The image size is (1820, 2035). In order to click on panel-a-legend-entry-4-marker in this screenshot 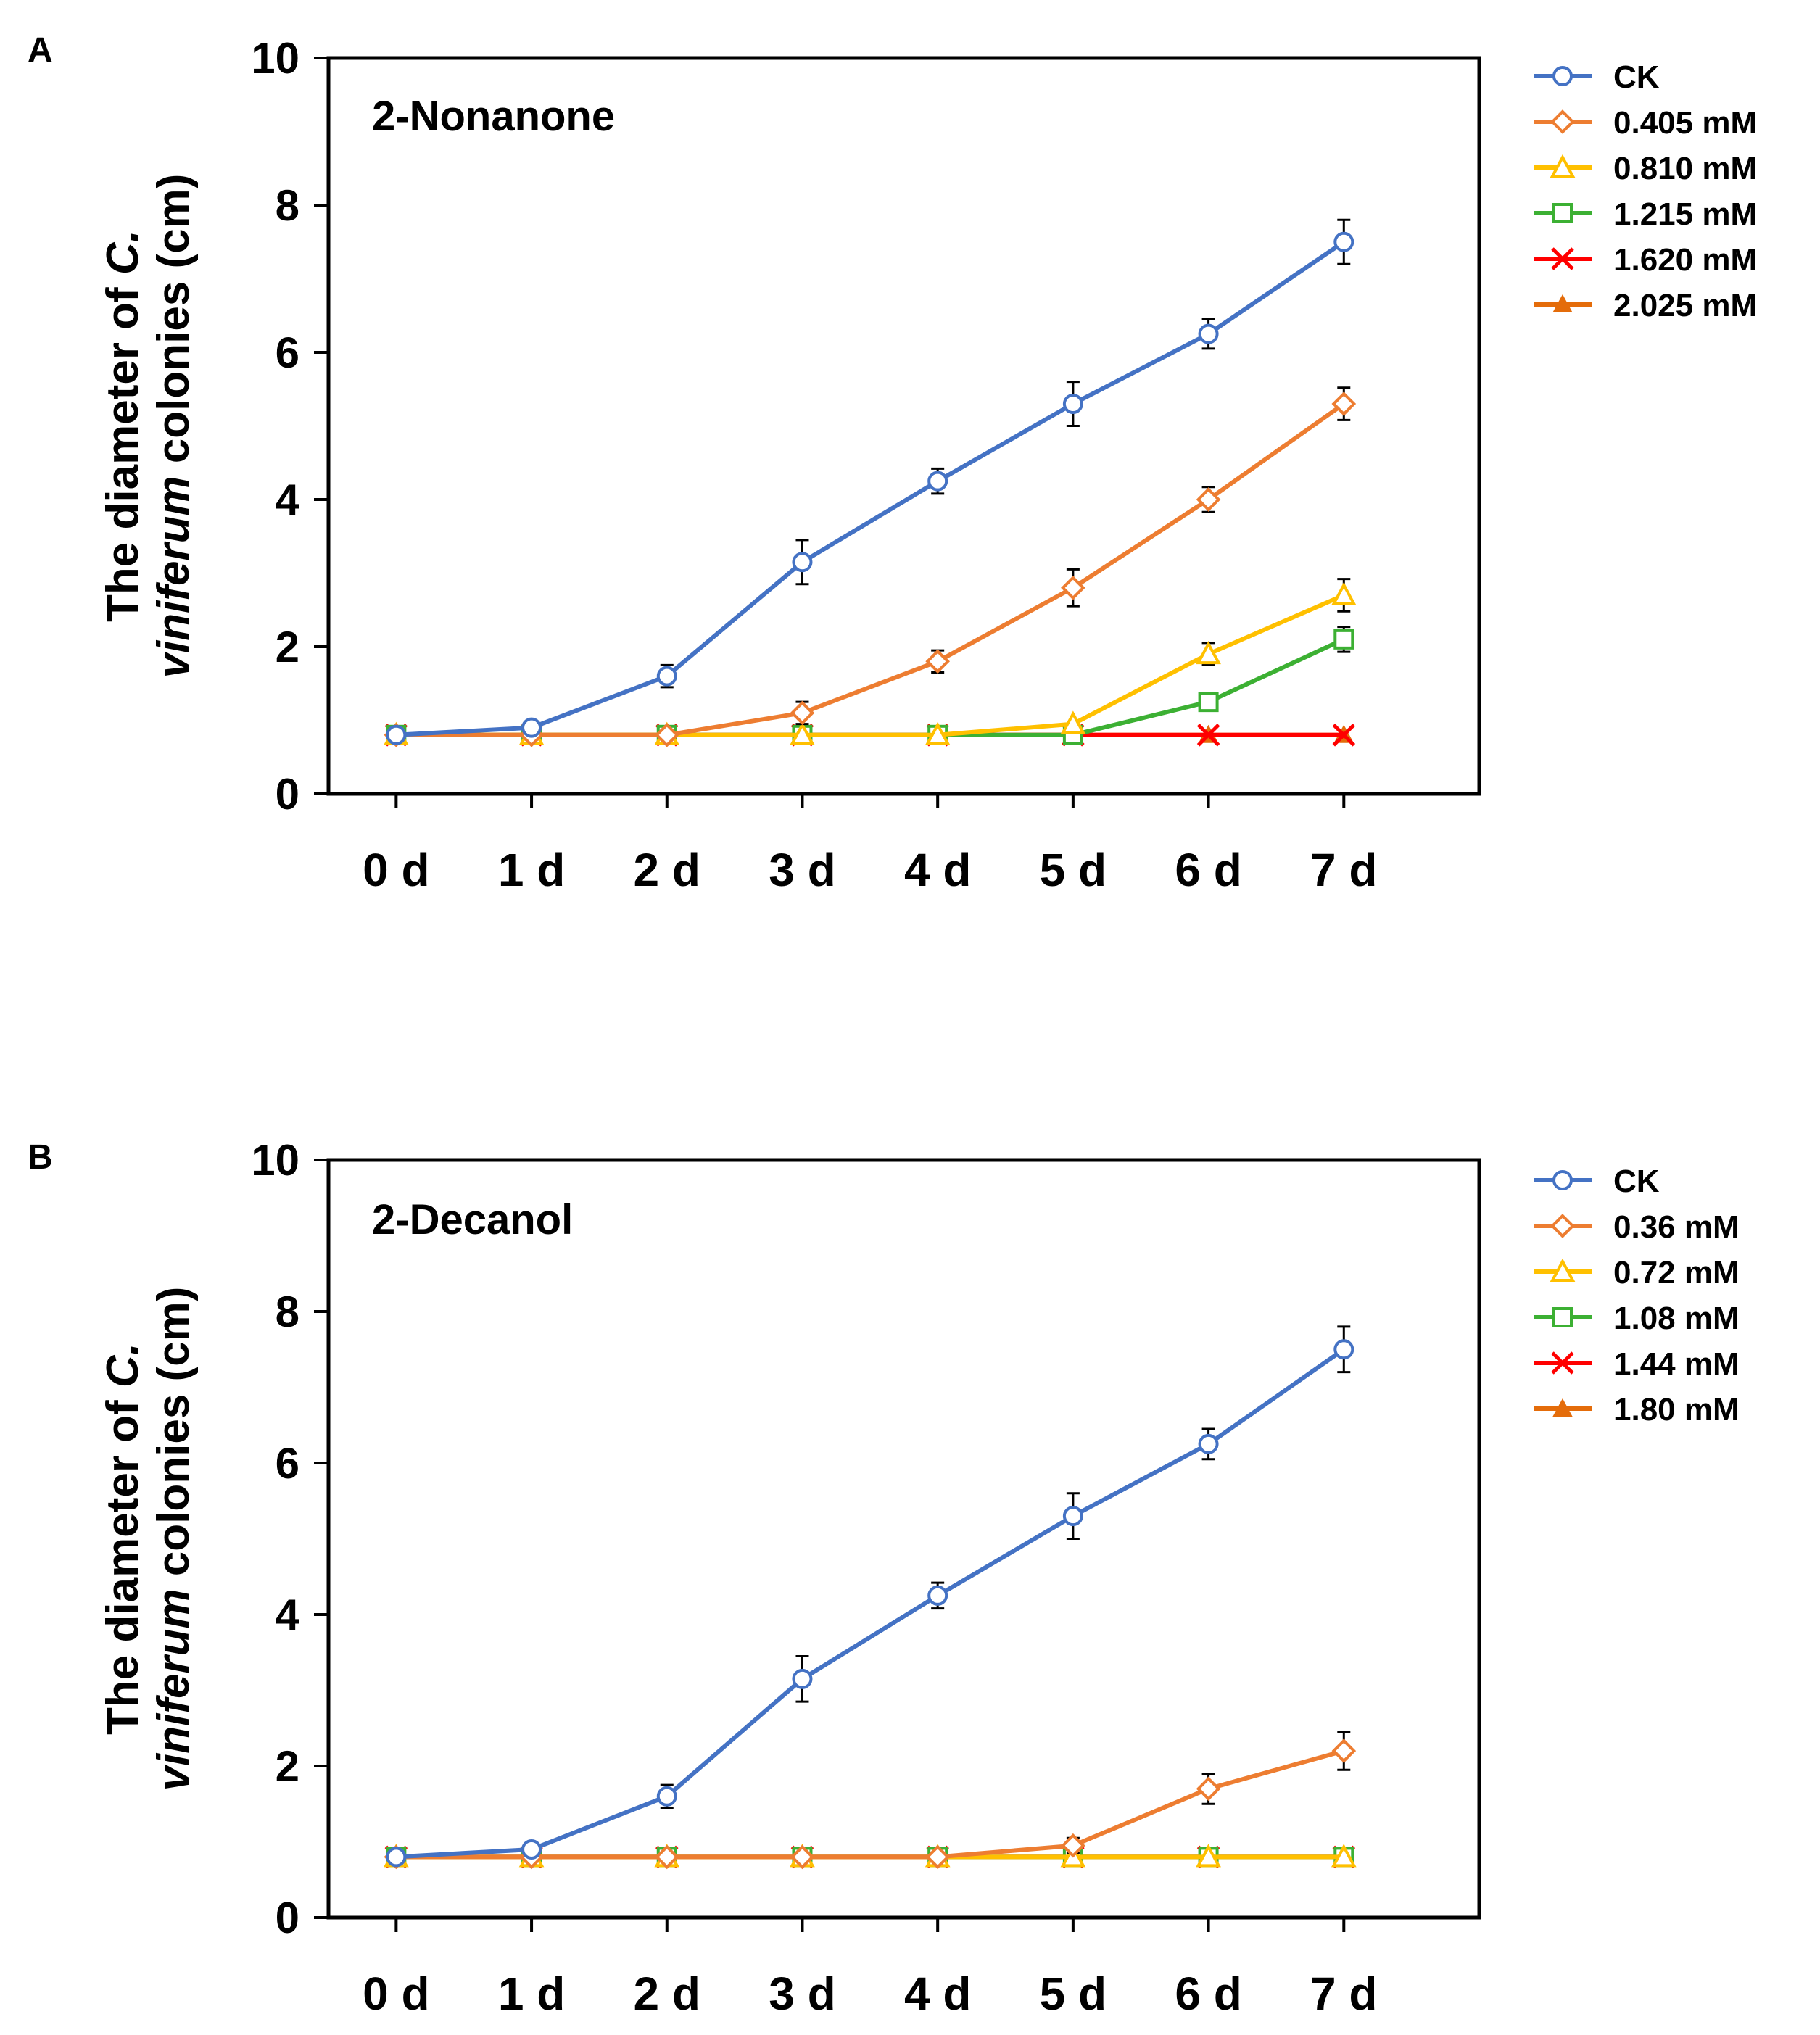, I will do `click(1562, 258)`.